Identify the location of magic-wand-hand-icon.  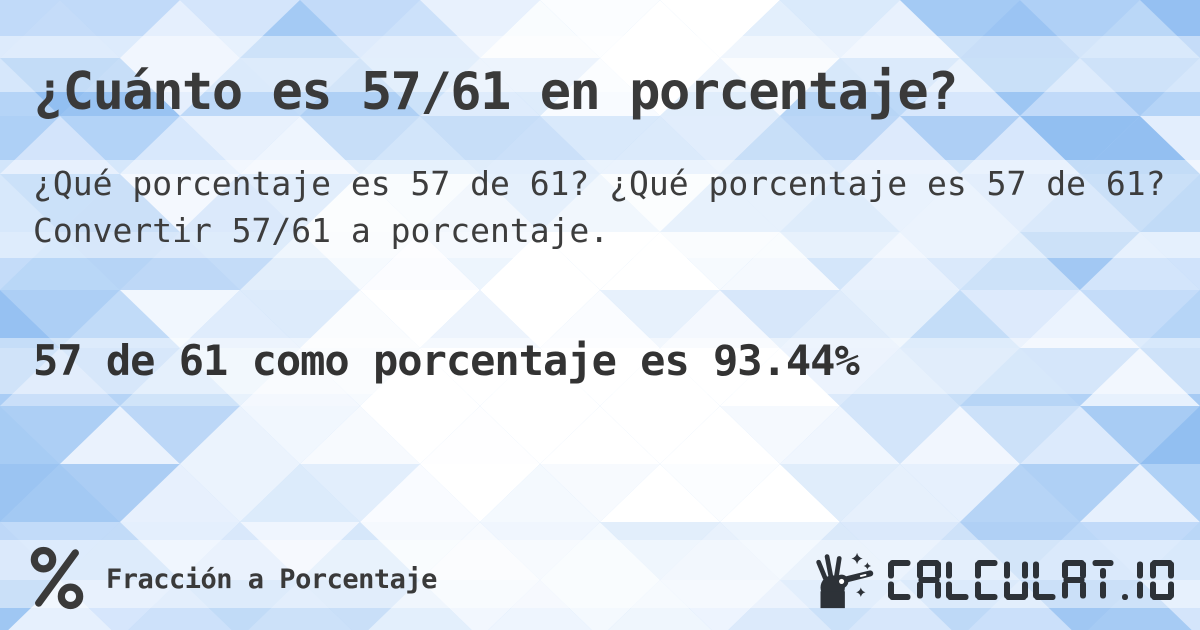
(845, 580).